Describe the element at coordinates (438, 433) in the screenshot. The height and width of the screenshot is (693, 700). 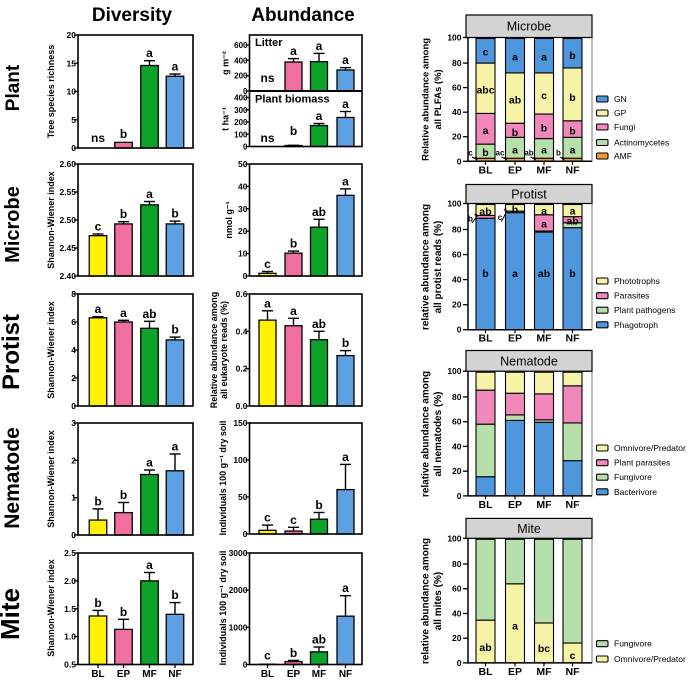
I see `svg-text: all nematodes (%)` at that location.